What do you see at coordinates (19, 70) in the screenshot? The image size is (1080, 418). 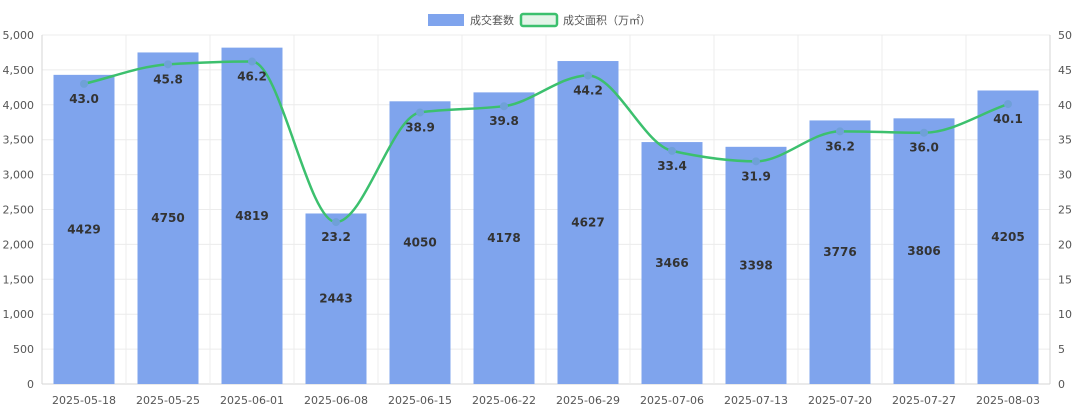 I see `y-left-tick-label: 4,500` at bounding box center [19, 70].